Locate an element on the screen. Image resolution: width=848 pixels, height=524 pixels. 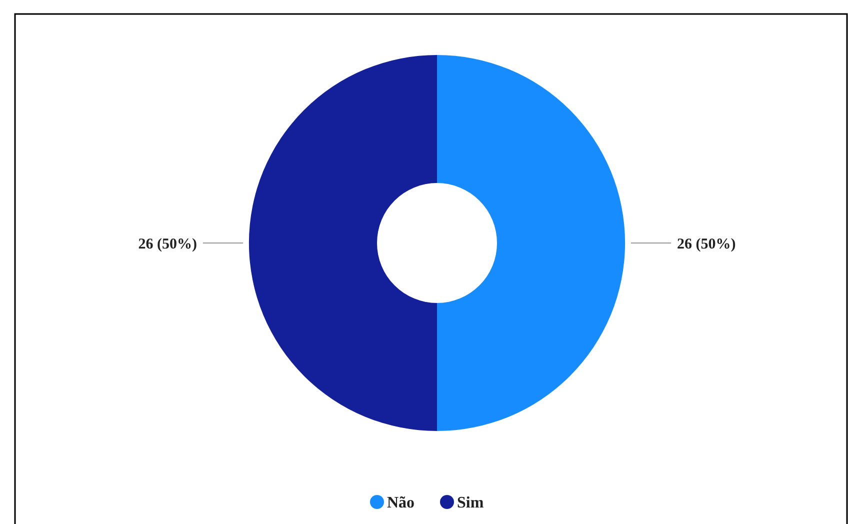
legend-label: Não is located at coordinates (401, 503).